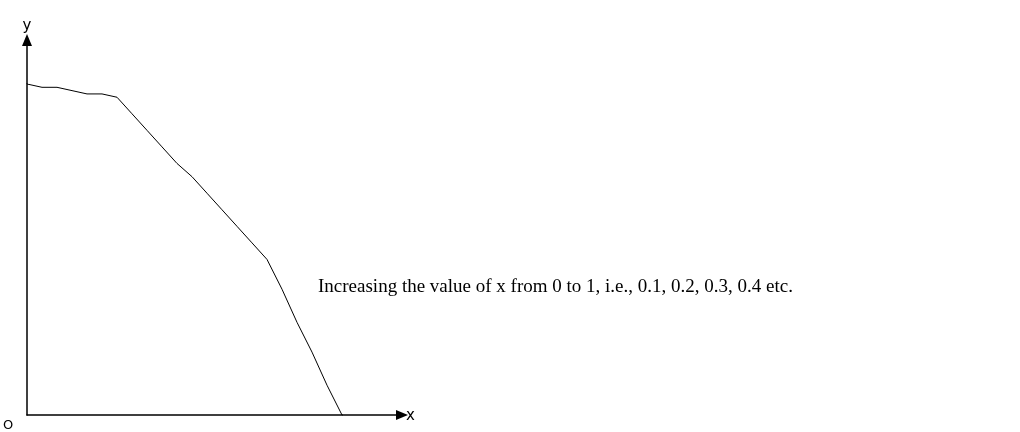 The height and width of the screenshot is (432, 1020). What do you see at coordinates (8, 424) in the screenshot?
I see `text: O` at bounding box center [8, 424].